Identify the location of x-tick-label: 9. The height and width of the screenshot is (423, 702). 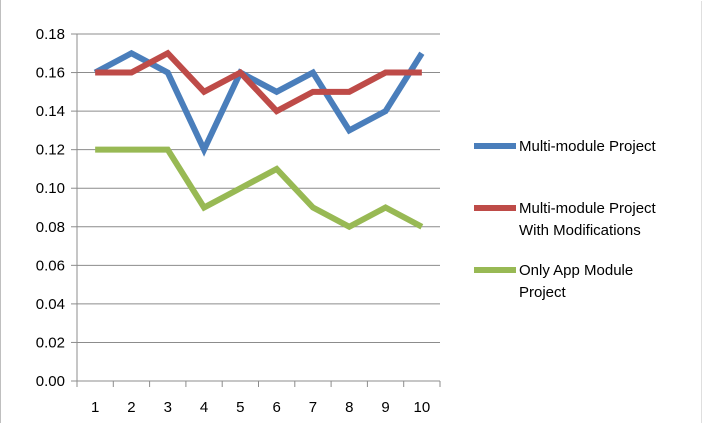
(385, 407).